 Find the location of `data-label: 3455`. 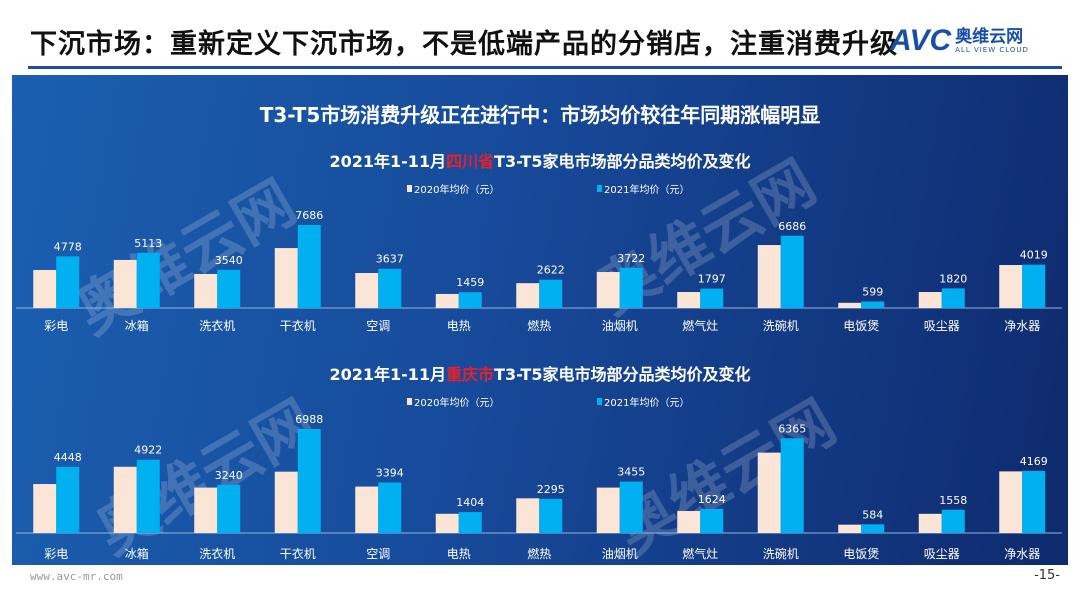

data-label: 3455 is located at coordinates (631, 472).